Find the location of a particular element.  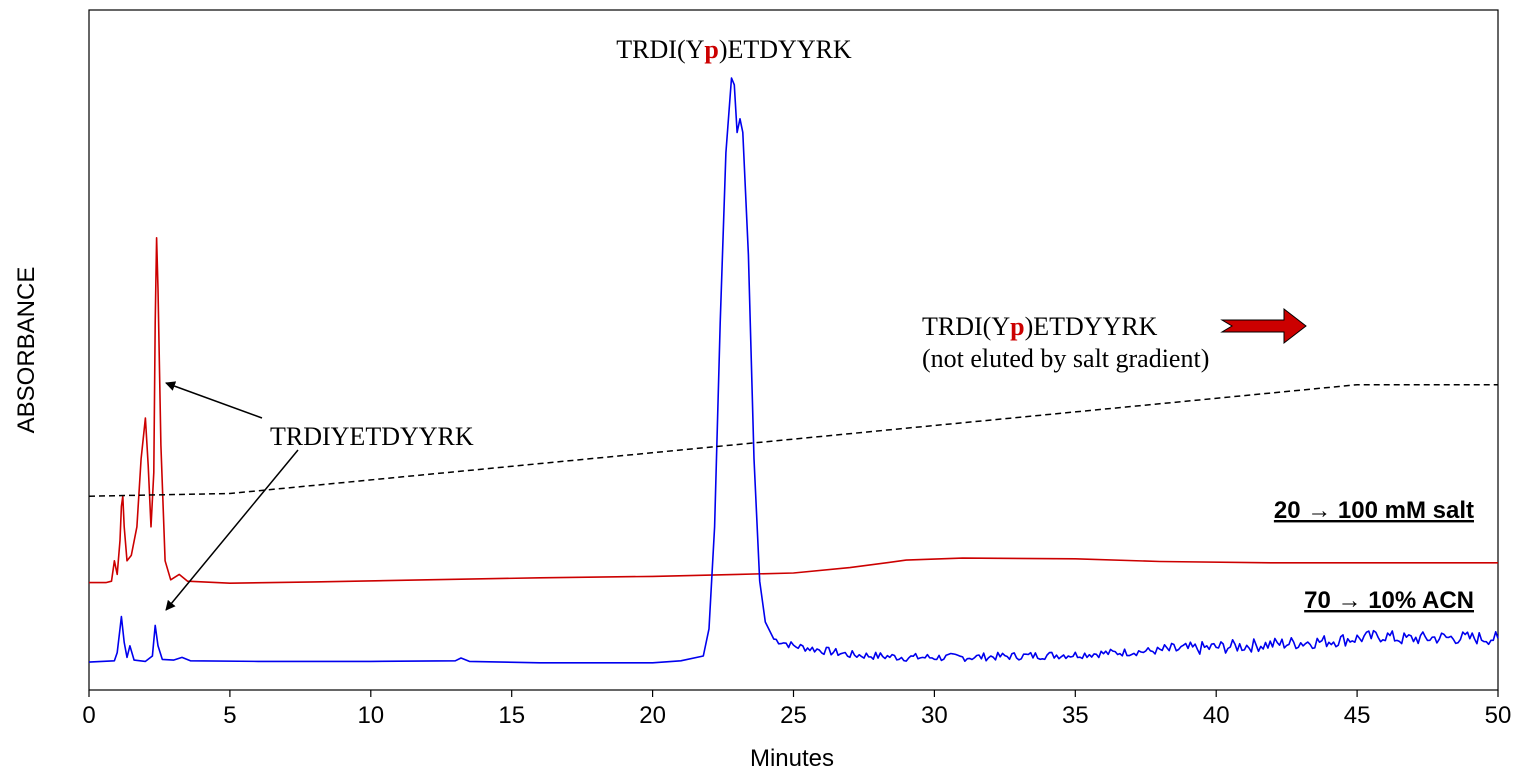

phospho-peak-label-p: p is located at coordinates (711, 49).